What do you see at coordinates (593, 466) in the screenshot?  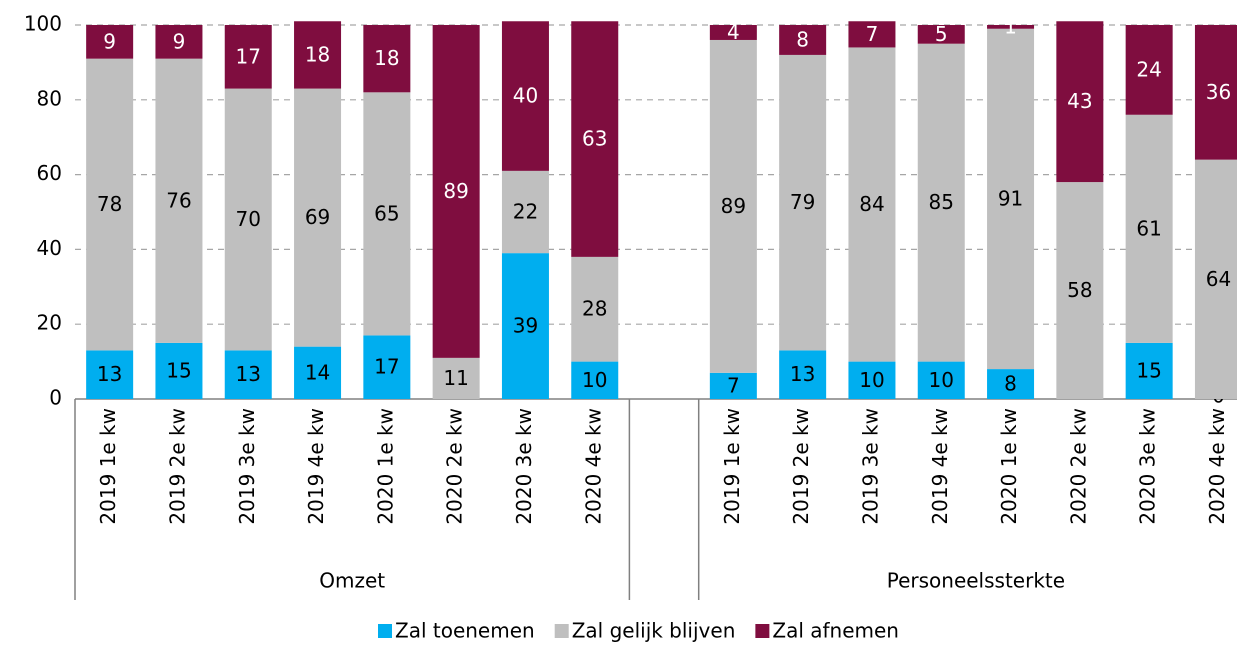 I see `x-tick-label: 2020 4e kw` at bounding box center [593, 466].